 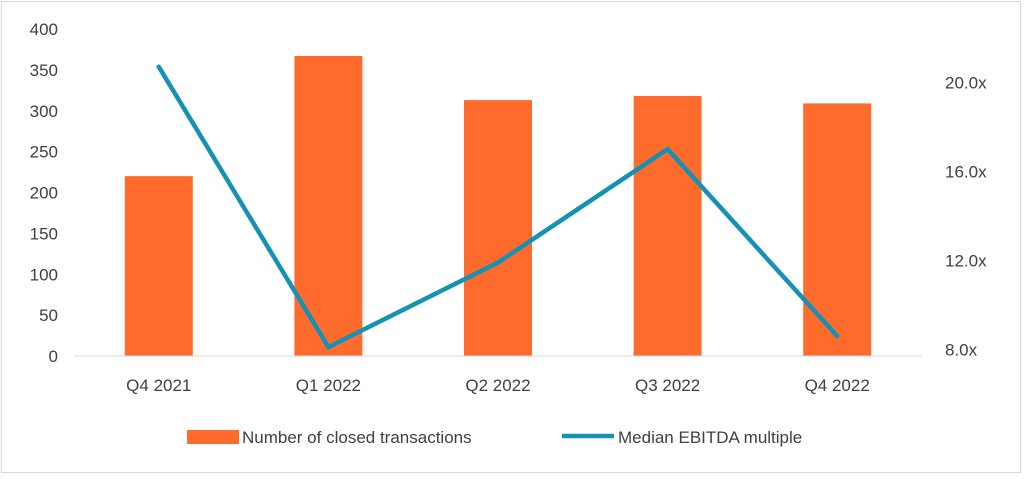 I want to click on x-tick-label: Q1 2022, so click(x=328, y=385).